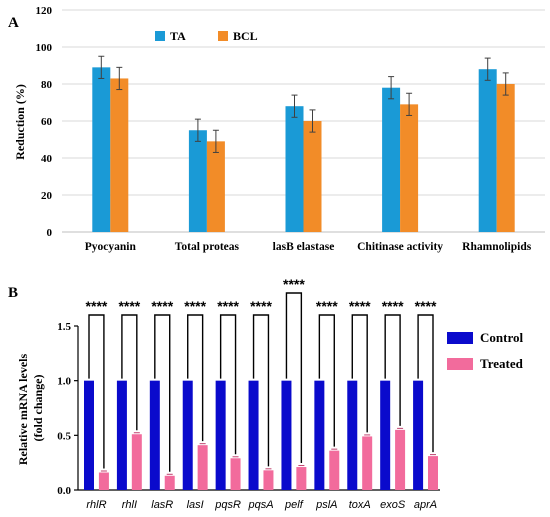  I want to click on legend-control-label: Control, so click(501, 337).